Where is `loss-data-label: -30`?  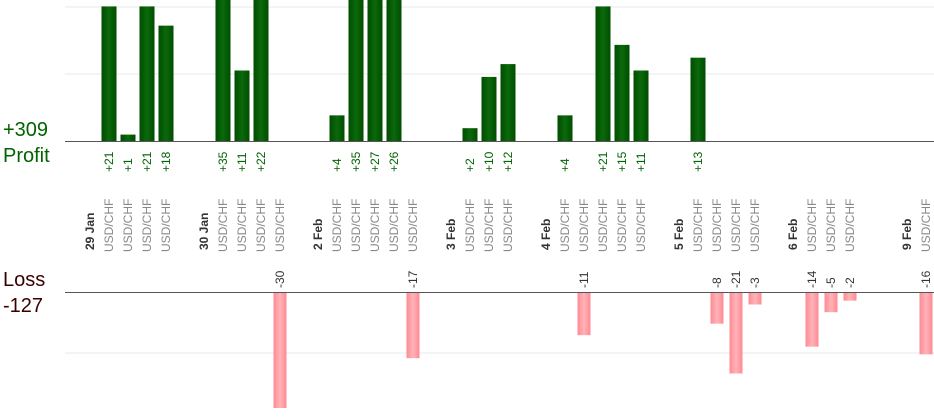
loss-data-label: -30 is located at coordinates (280, 279).